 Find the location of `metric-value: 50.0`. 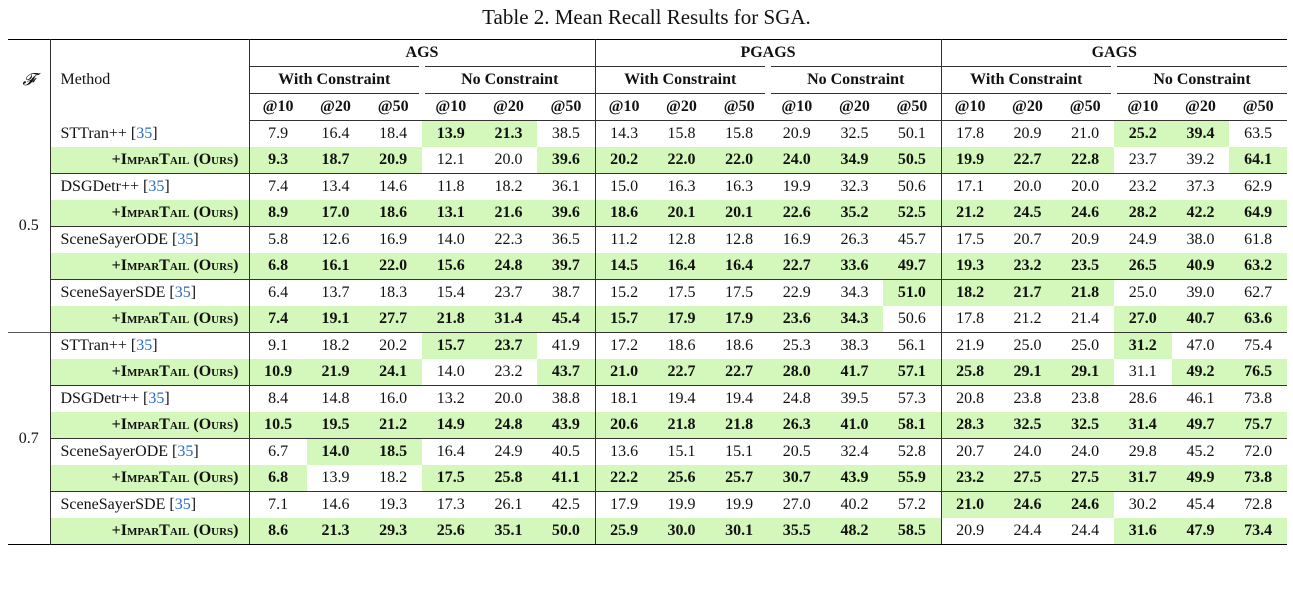

metric-value: 50.0 is located at coordinates (566, 531).